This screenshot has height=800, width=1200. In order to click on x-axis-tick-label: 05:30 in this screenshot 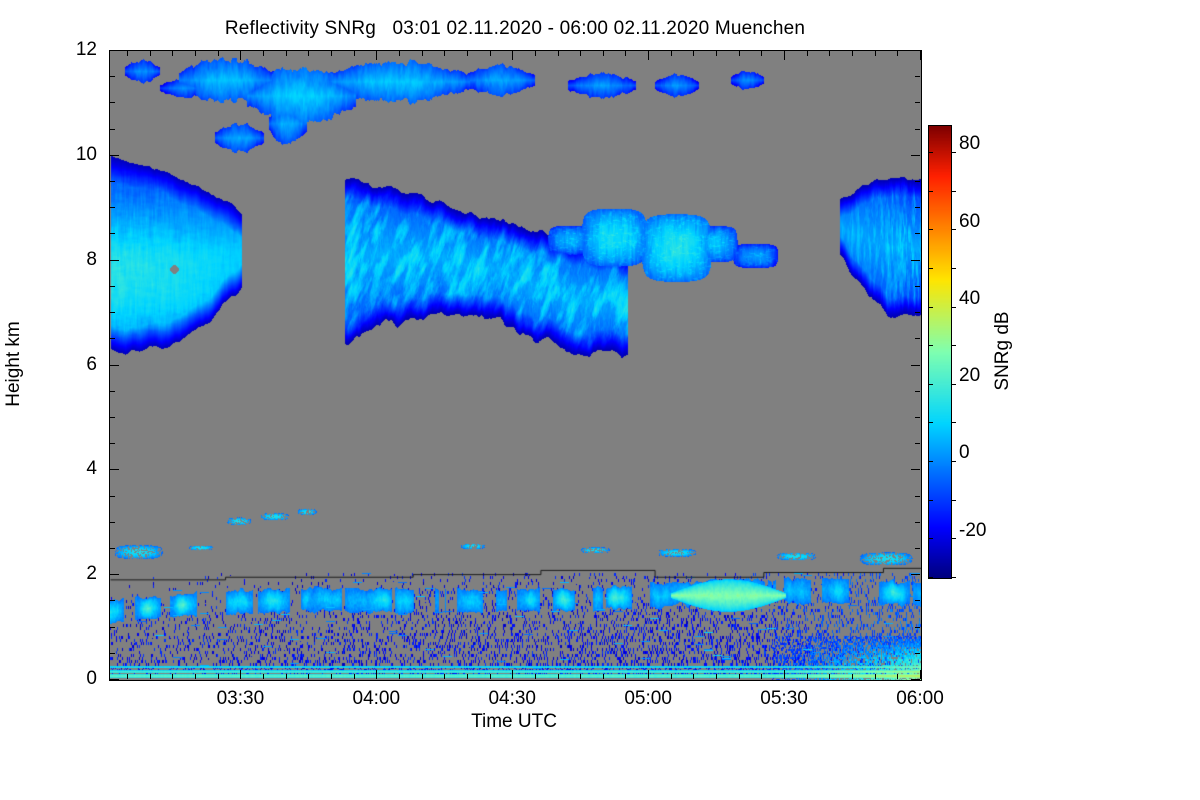, I will do `click(784, 698)`.